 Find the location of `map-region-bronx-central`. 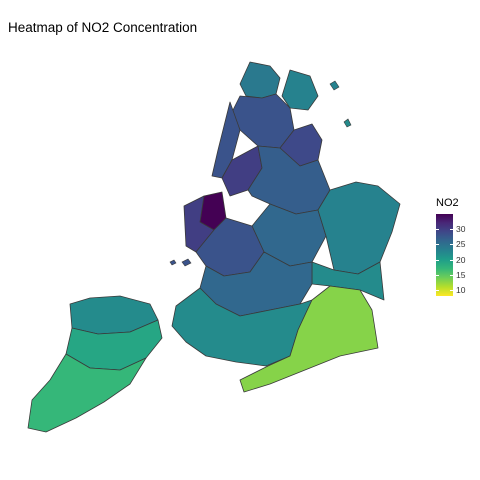

map-region-bronx-central is located at coordinates (263, 121).